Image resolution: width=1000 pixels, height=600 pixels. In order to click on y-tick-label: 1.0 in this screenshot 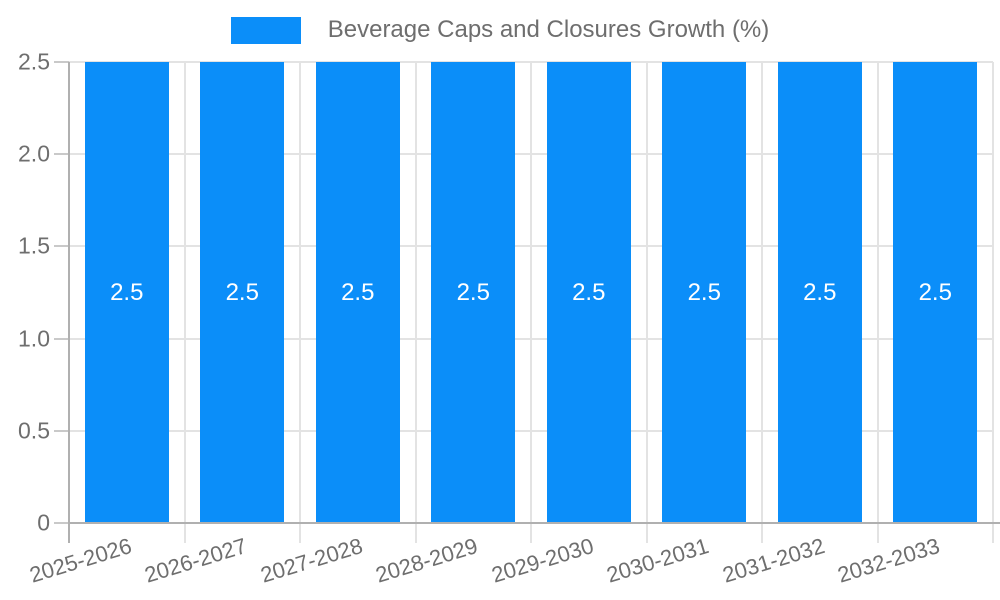, I will do `click(34, 338)`.